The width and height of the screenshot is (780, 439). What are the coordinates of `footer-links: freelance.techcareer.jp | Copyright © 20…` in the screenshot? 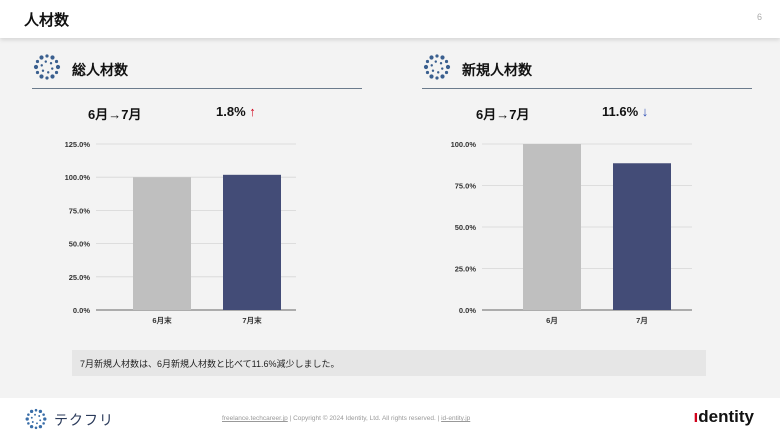 It's located at (346, 418).